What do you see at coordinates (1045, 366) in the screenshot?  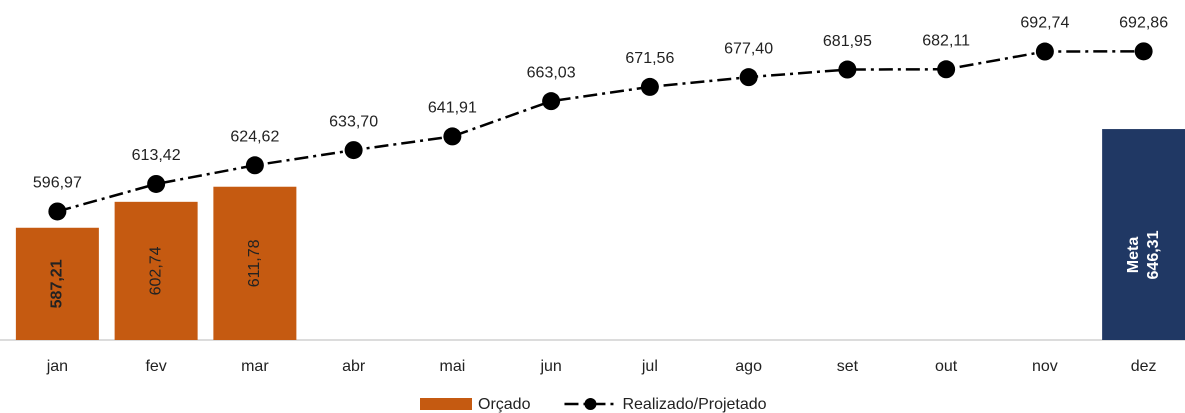 I see `x-tick-label: nov` at bounding box center [1045, 366].